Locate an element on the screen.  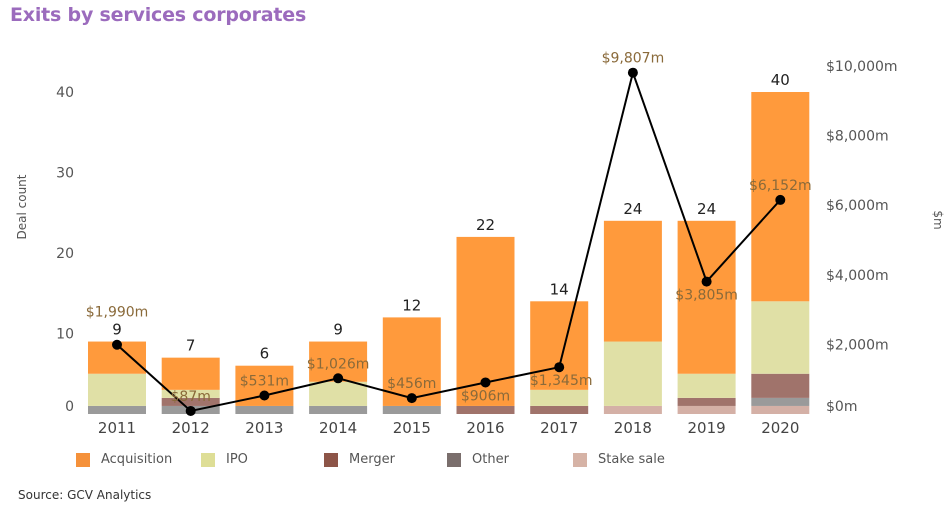
y-axis-left: 0 10 20 30 40 is located at coordinates (65, 250).